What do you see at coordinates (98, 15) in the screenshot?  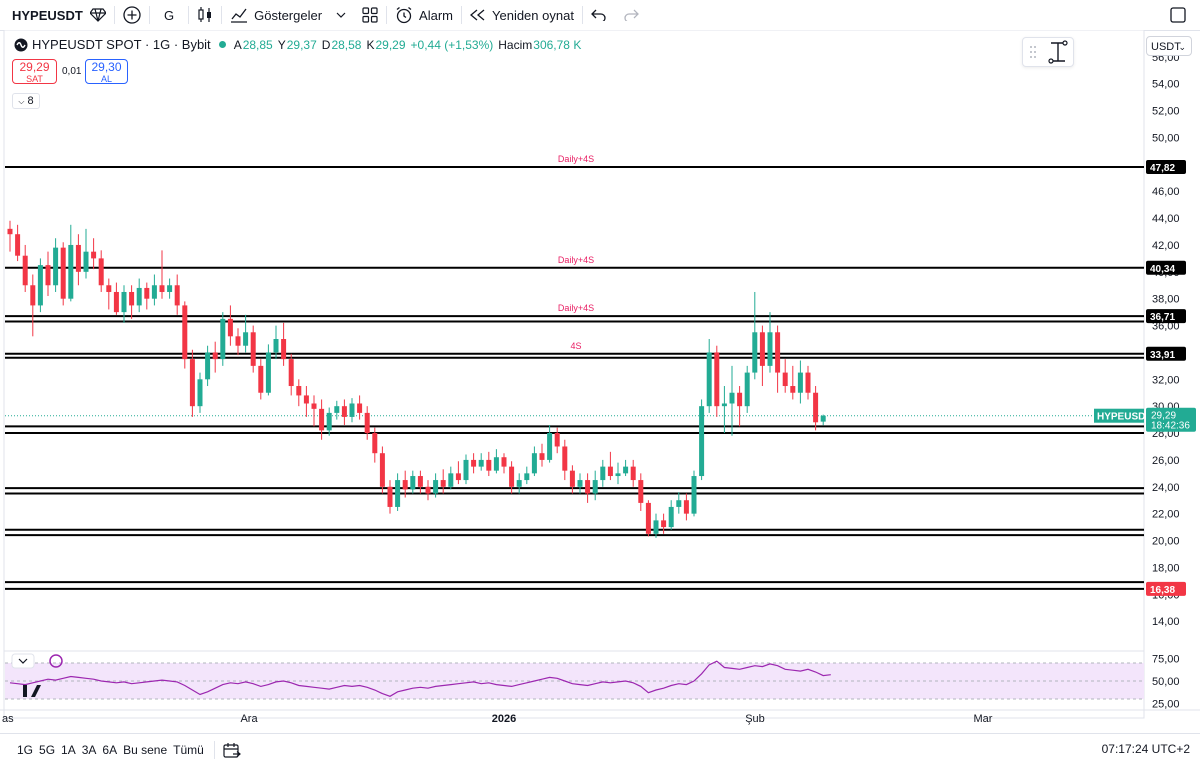 I see `compare-button` at bounding box center [98, 15].